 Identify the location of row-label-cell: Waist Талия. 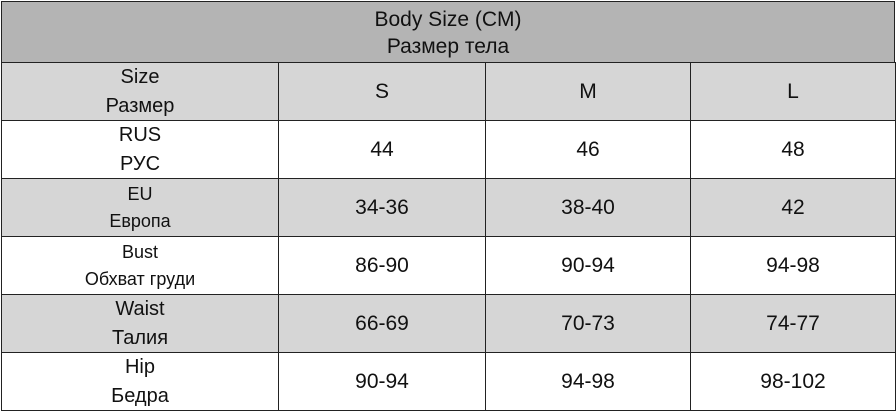
(140, 323).